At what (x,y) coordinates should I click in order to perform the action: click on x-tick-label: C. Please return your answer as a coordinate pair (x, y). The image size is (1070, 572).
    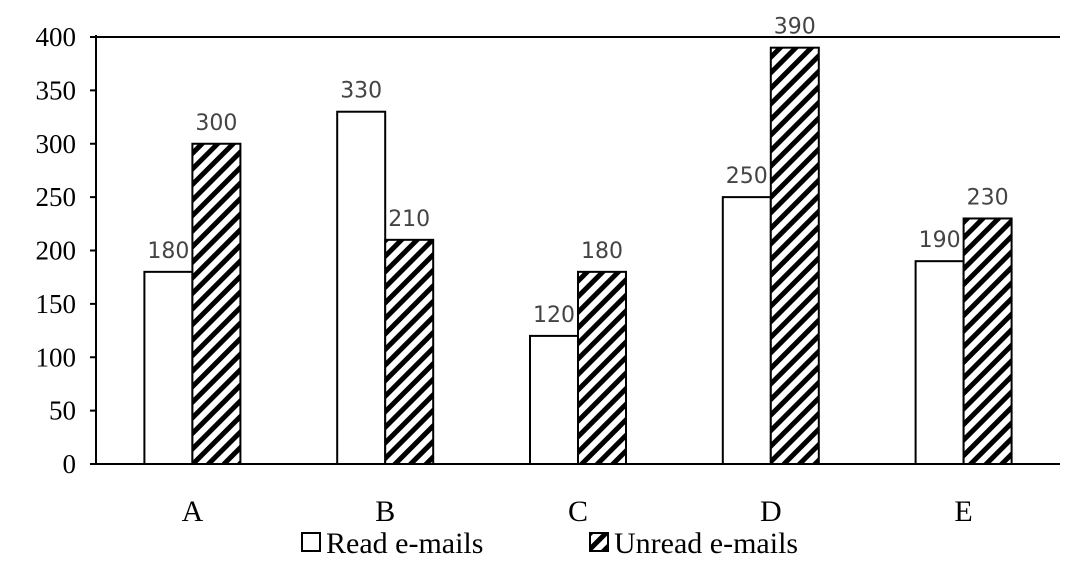
    Looking at the image, I should click on (578, 511).